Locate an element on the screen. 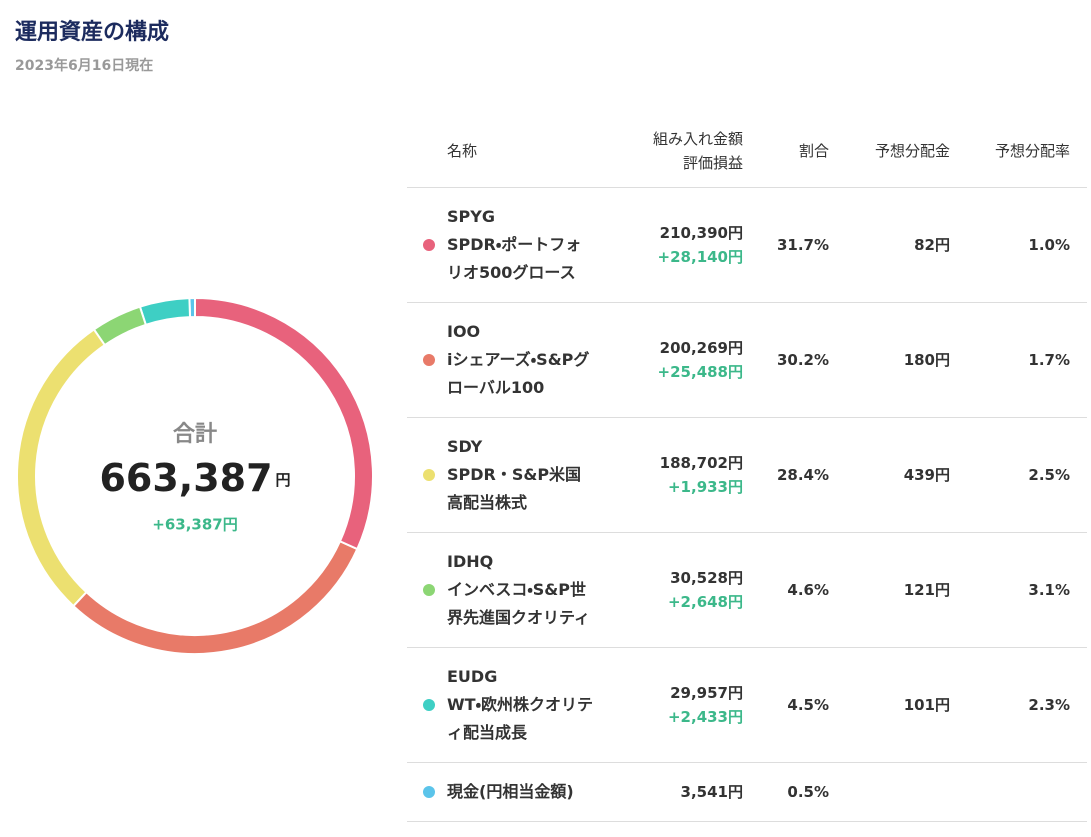 The image size is (1091, 837). ratio: 4.5% is located at coordinates (808, 705).